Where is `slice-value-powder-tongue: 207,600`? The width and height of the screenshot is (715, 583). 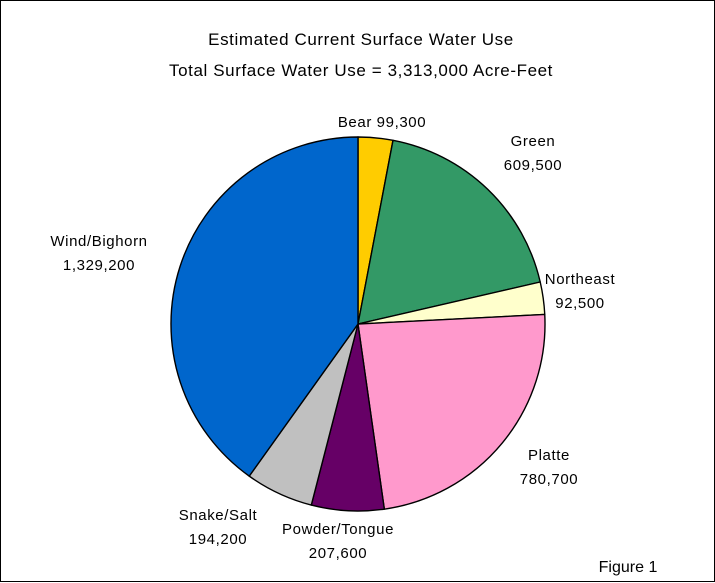
slice-value-powder-tongue: 207,600 is located at coordinates (338, 553).